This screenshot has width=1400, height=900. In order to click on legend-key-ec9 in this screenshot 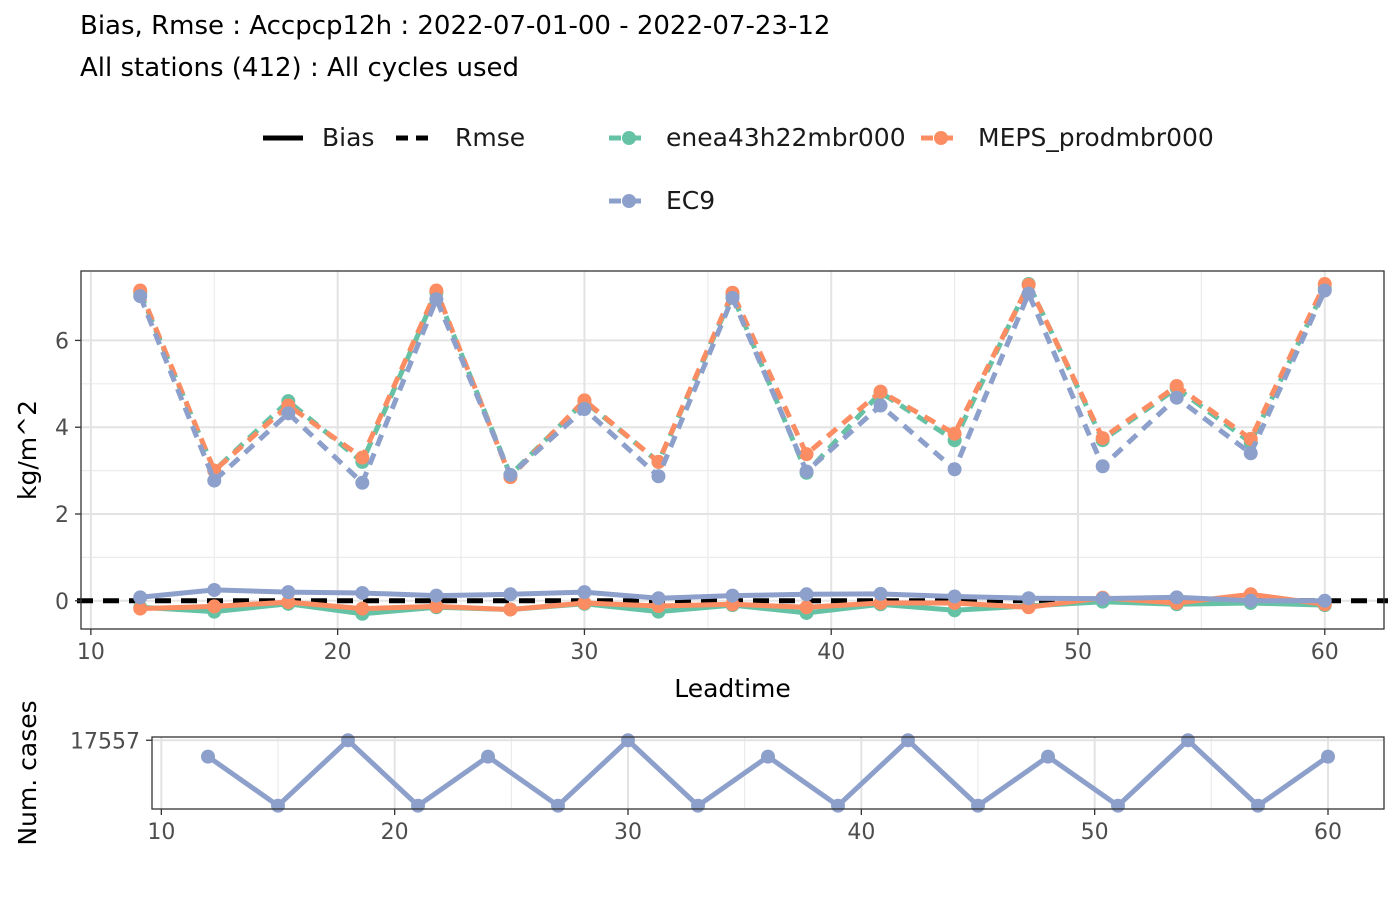, I will do `click(629, 201)`.